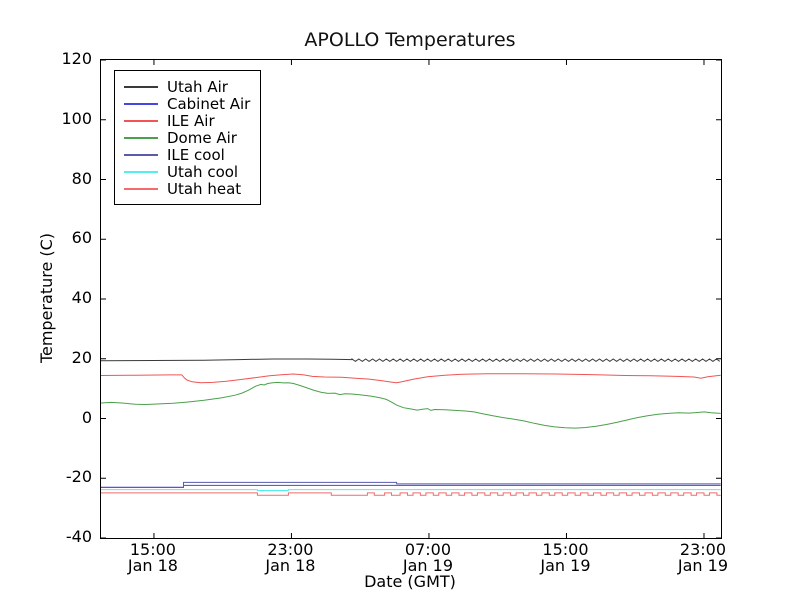 The image size is (800, 600). Describe the element at coordinates (204, 188) in the screenshot. I see `legend-label: Utah heat` at that location.